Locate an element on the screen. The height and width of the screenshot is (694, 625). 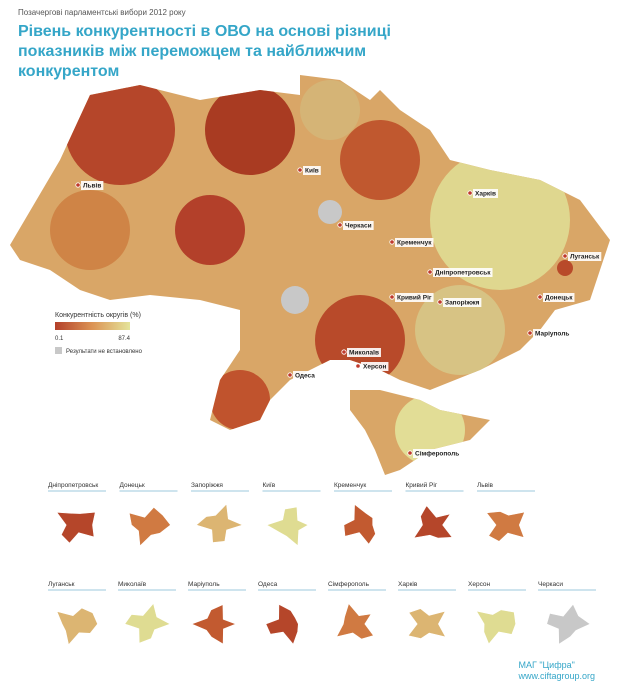
city-label: Донецьк is located at coordinates (559, 298).